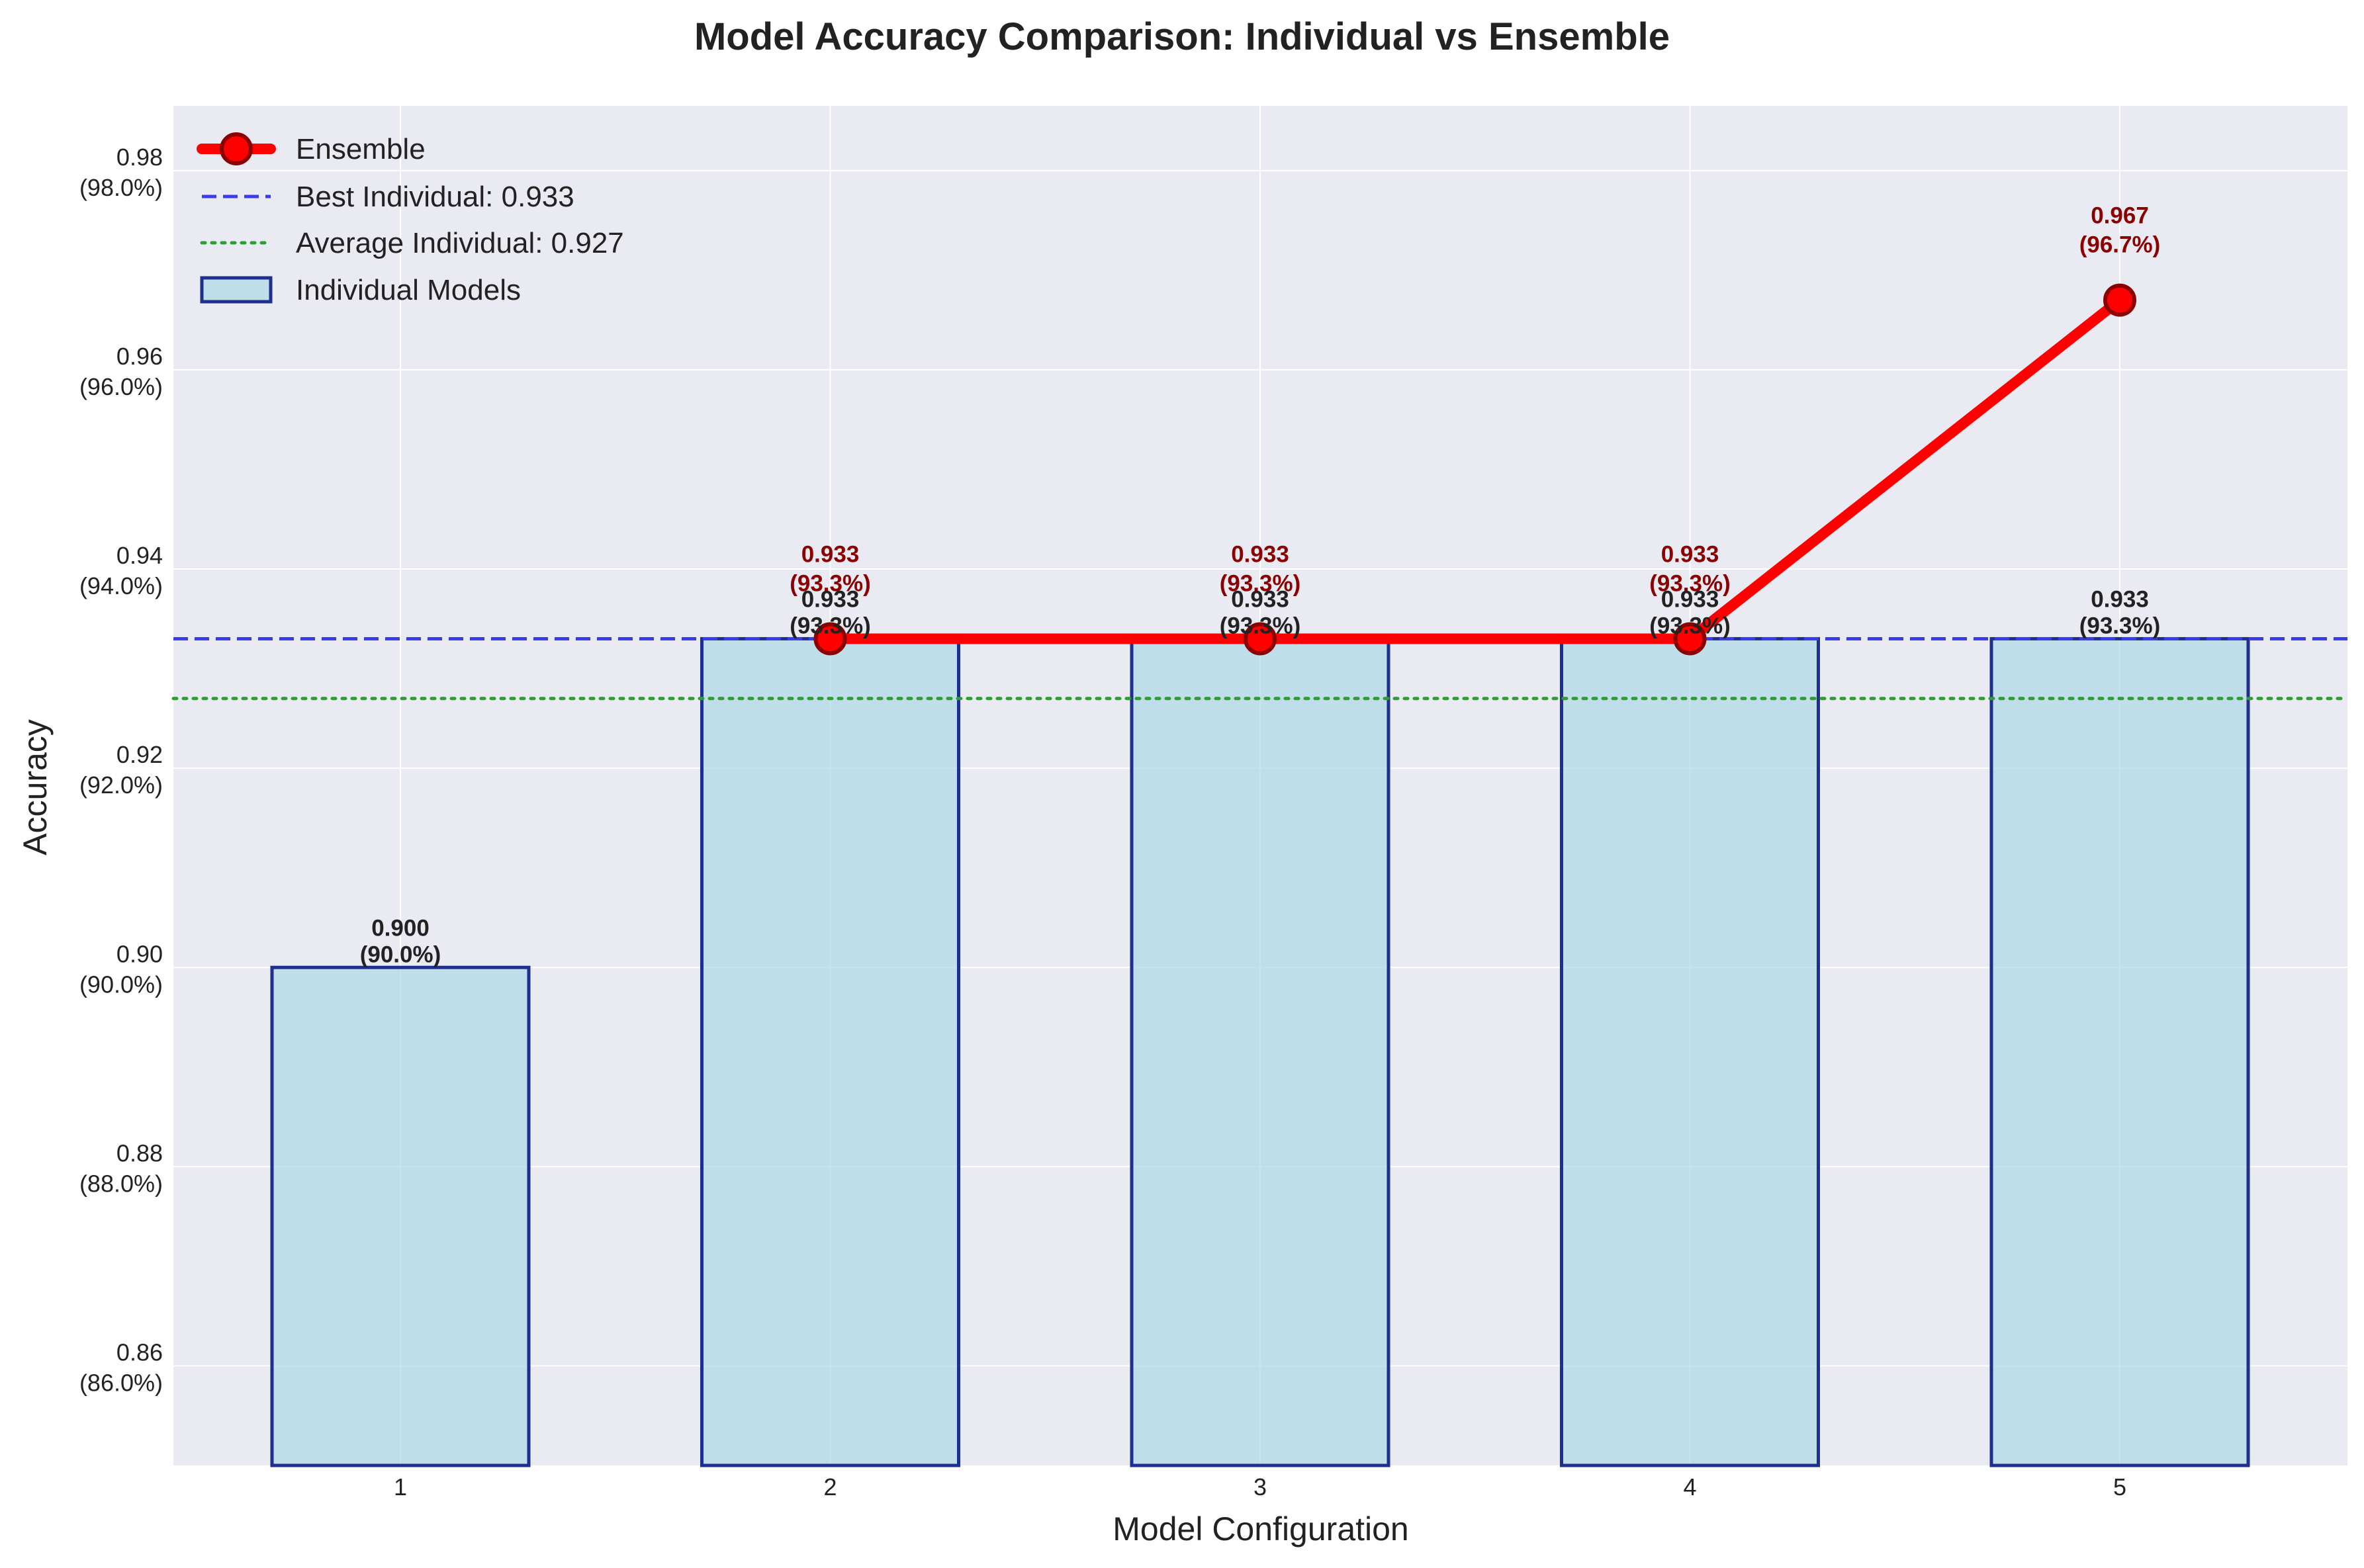 The width and height of the screenshot is (2364, 1568). I want to click on y-tick-label: 0.98, so click(139, 158).